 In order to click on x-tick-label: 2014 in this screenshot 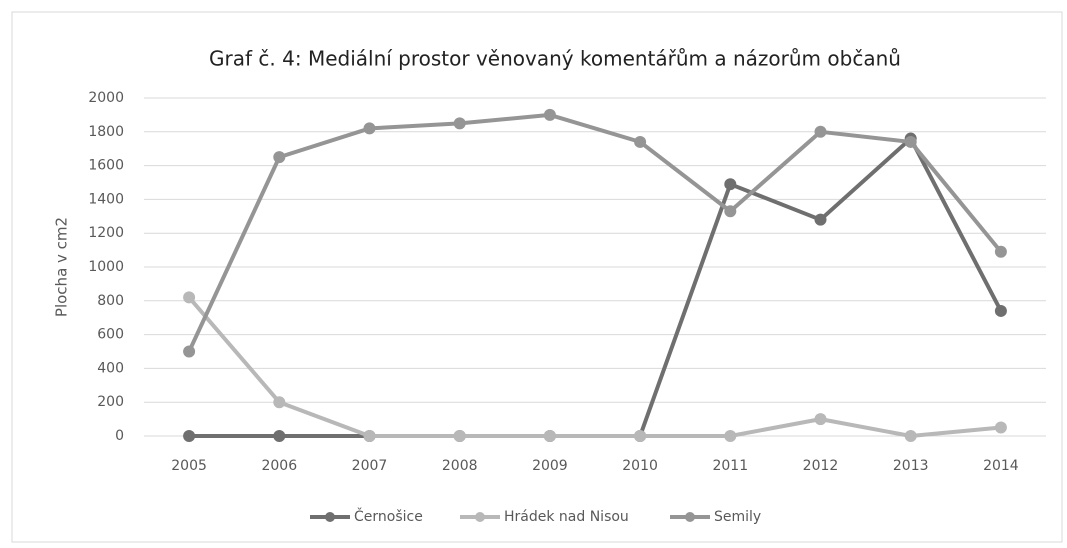, I will do `click(1001, 466)`.